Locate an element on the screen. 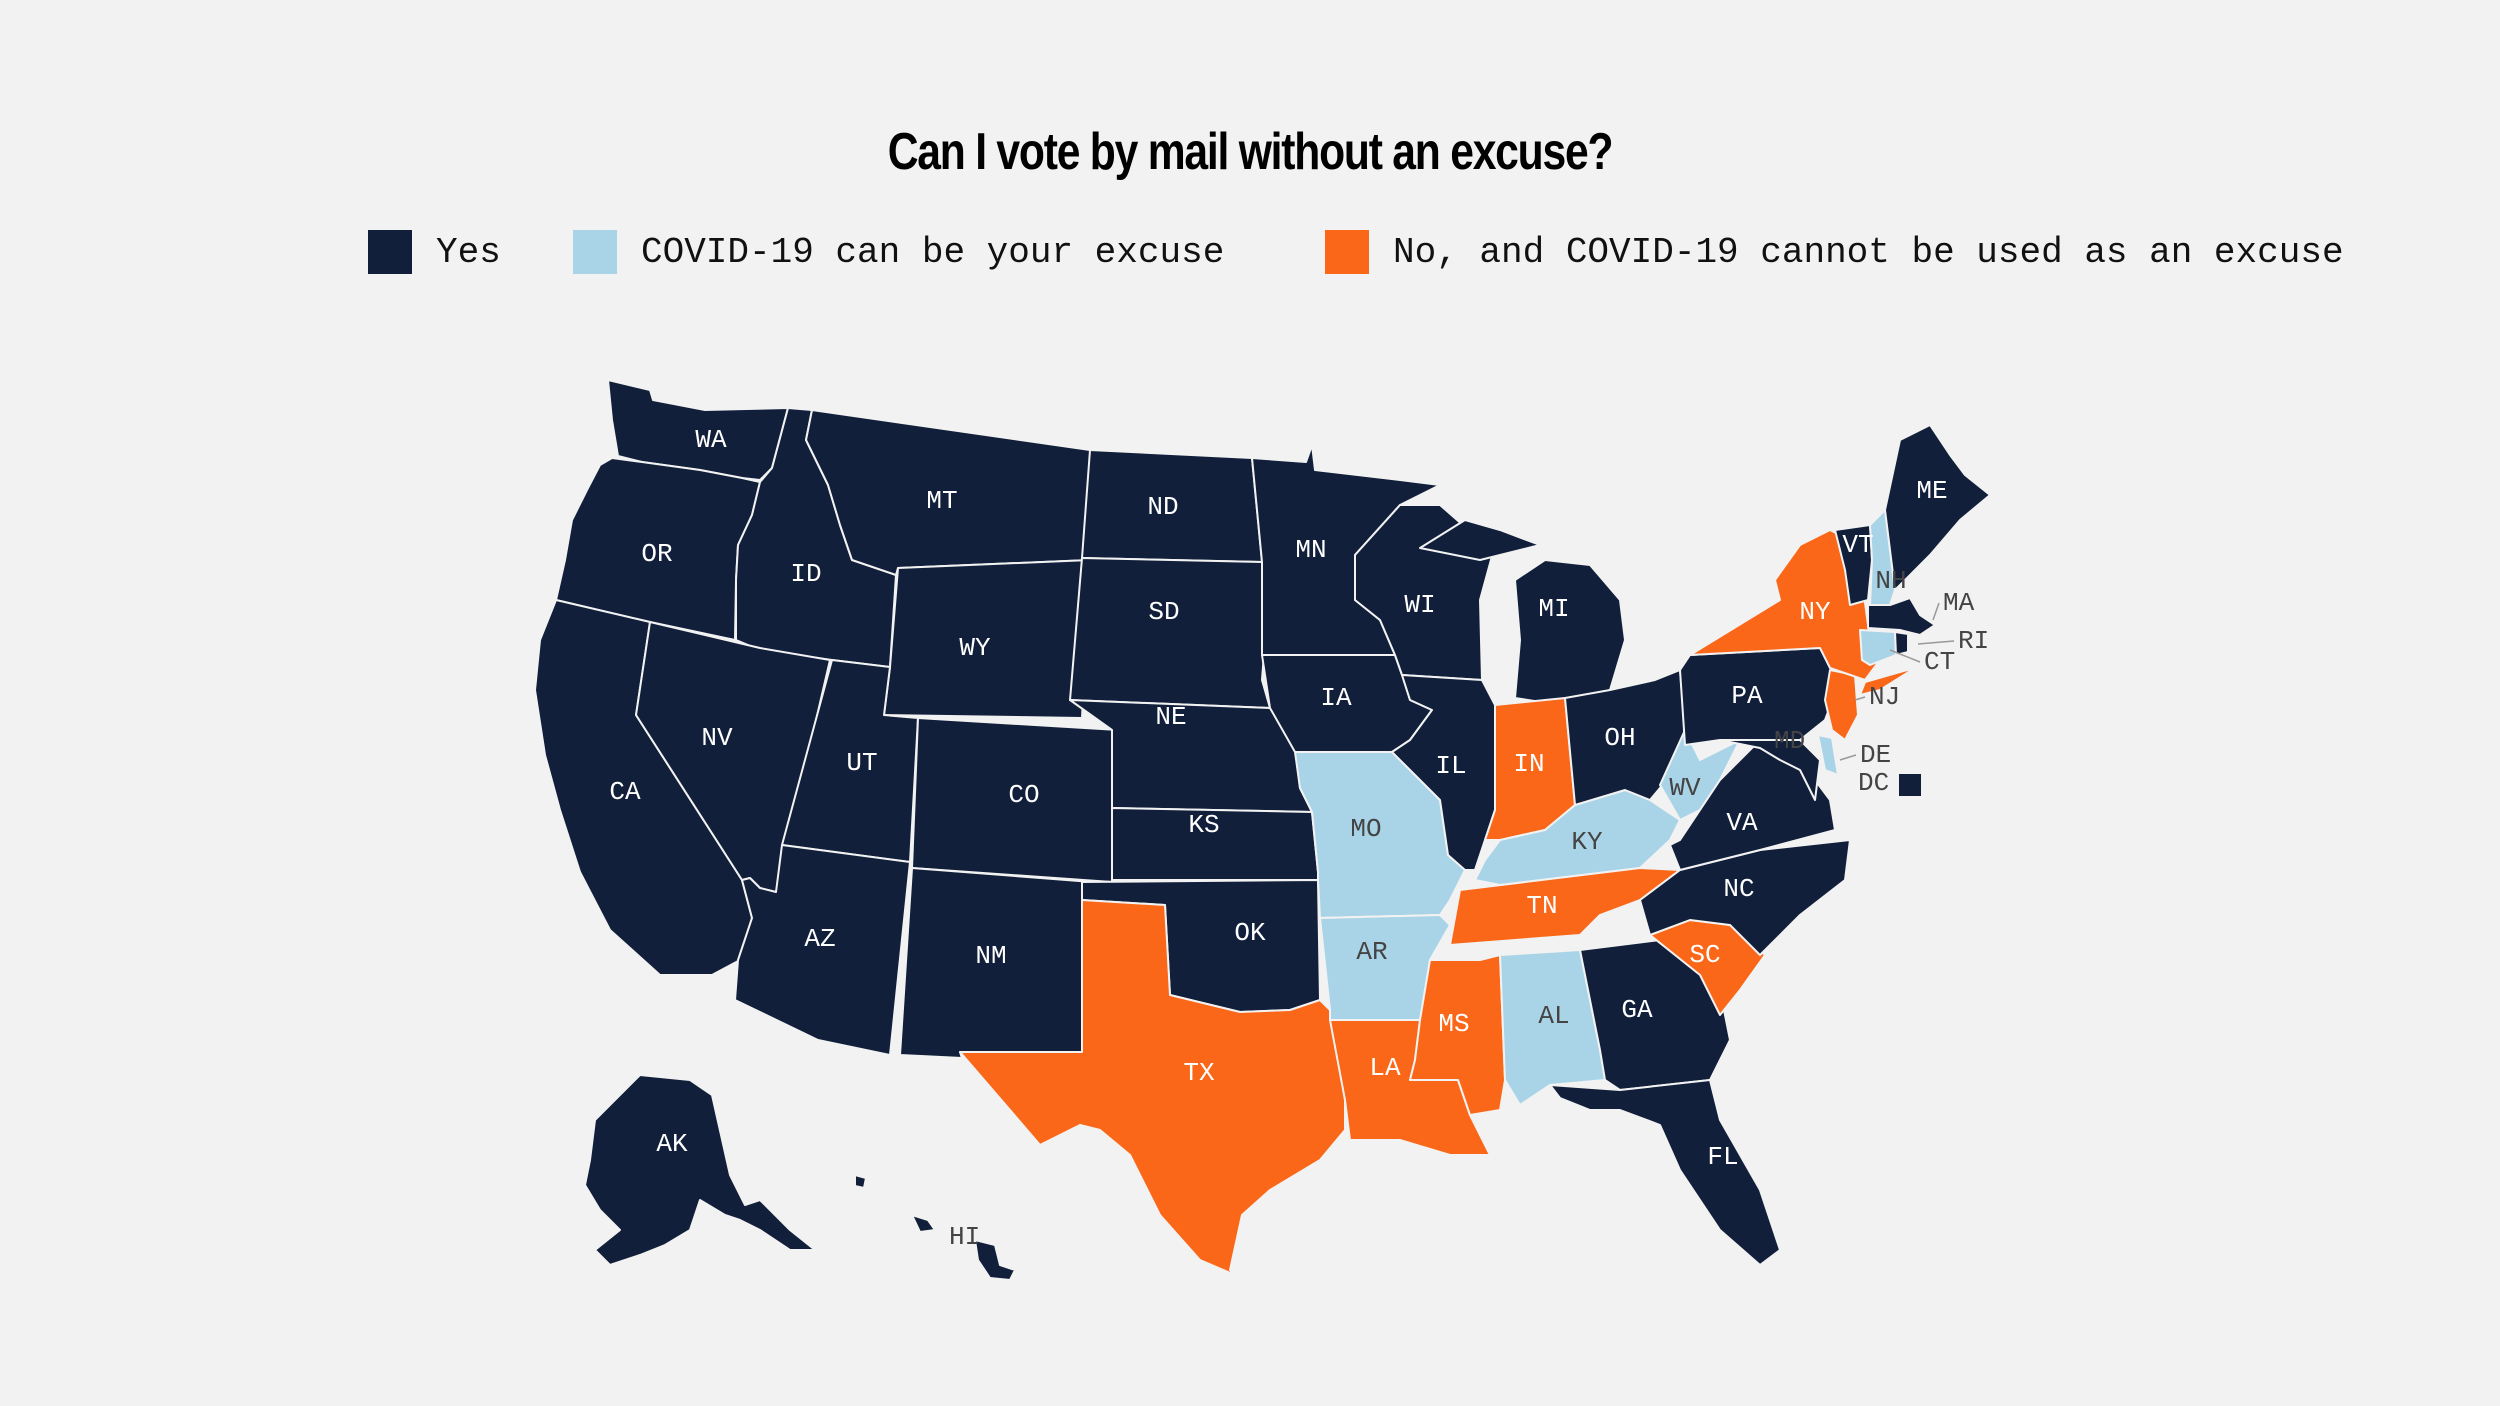 The image size is (2500, 1406). state-label-wi: WI is located at coordinates (1419, 605).